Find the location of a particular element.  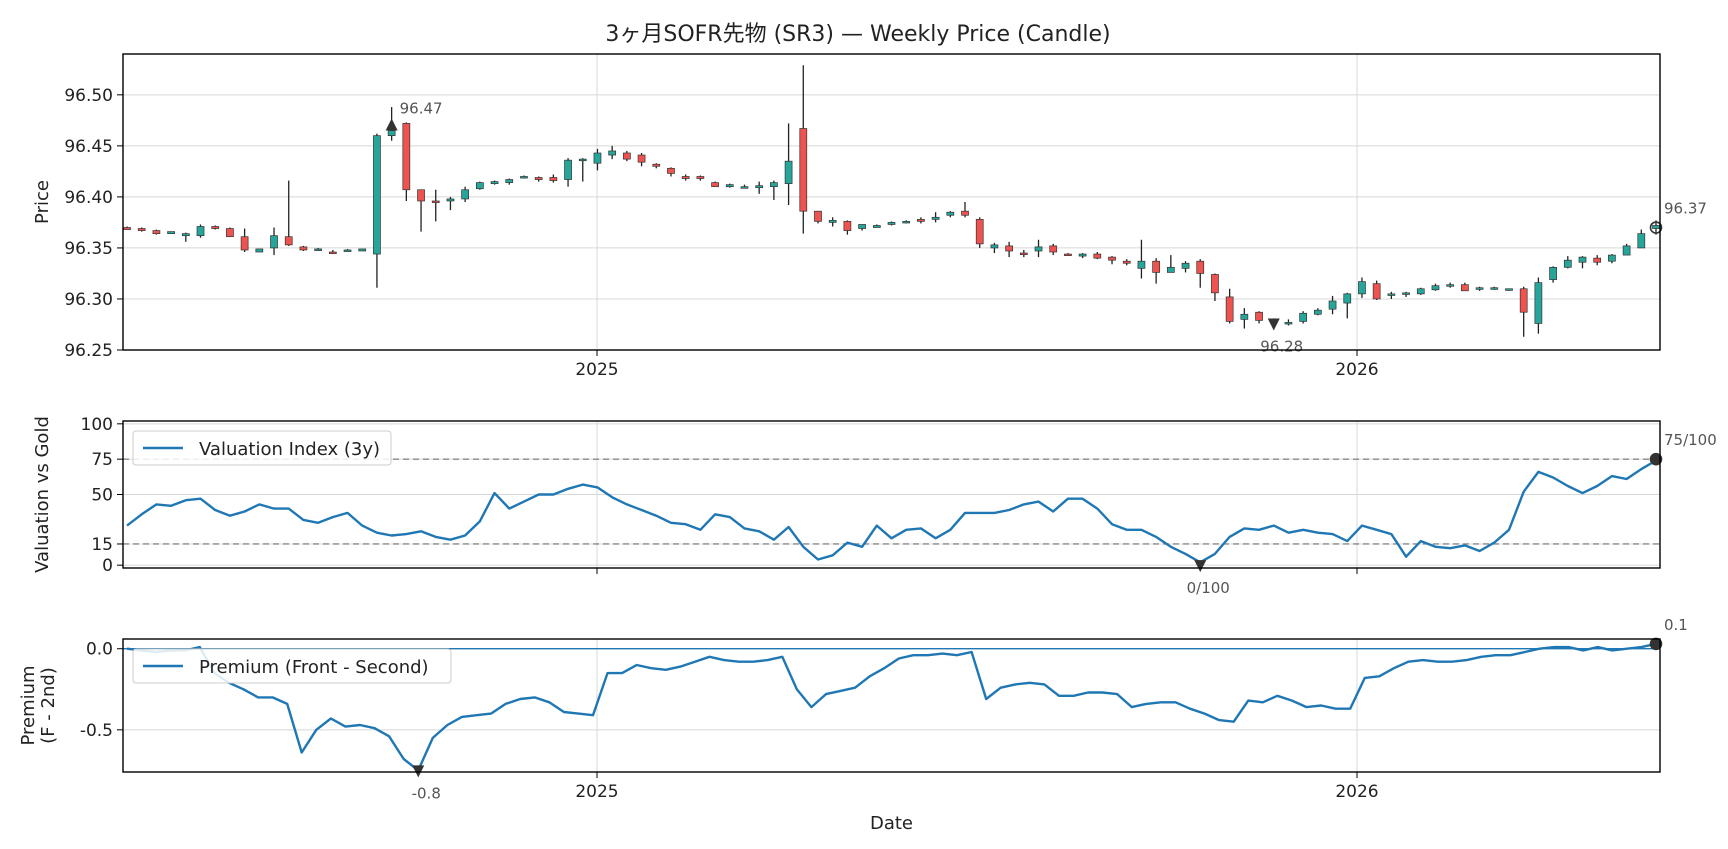

max-label: 96.47 is located at coordinates (421, 108).